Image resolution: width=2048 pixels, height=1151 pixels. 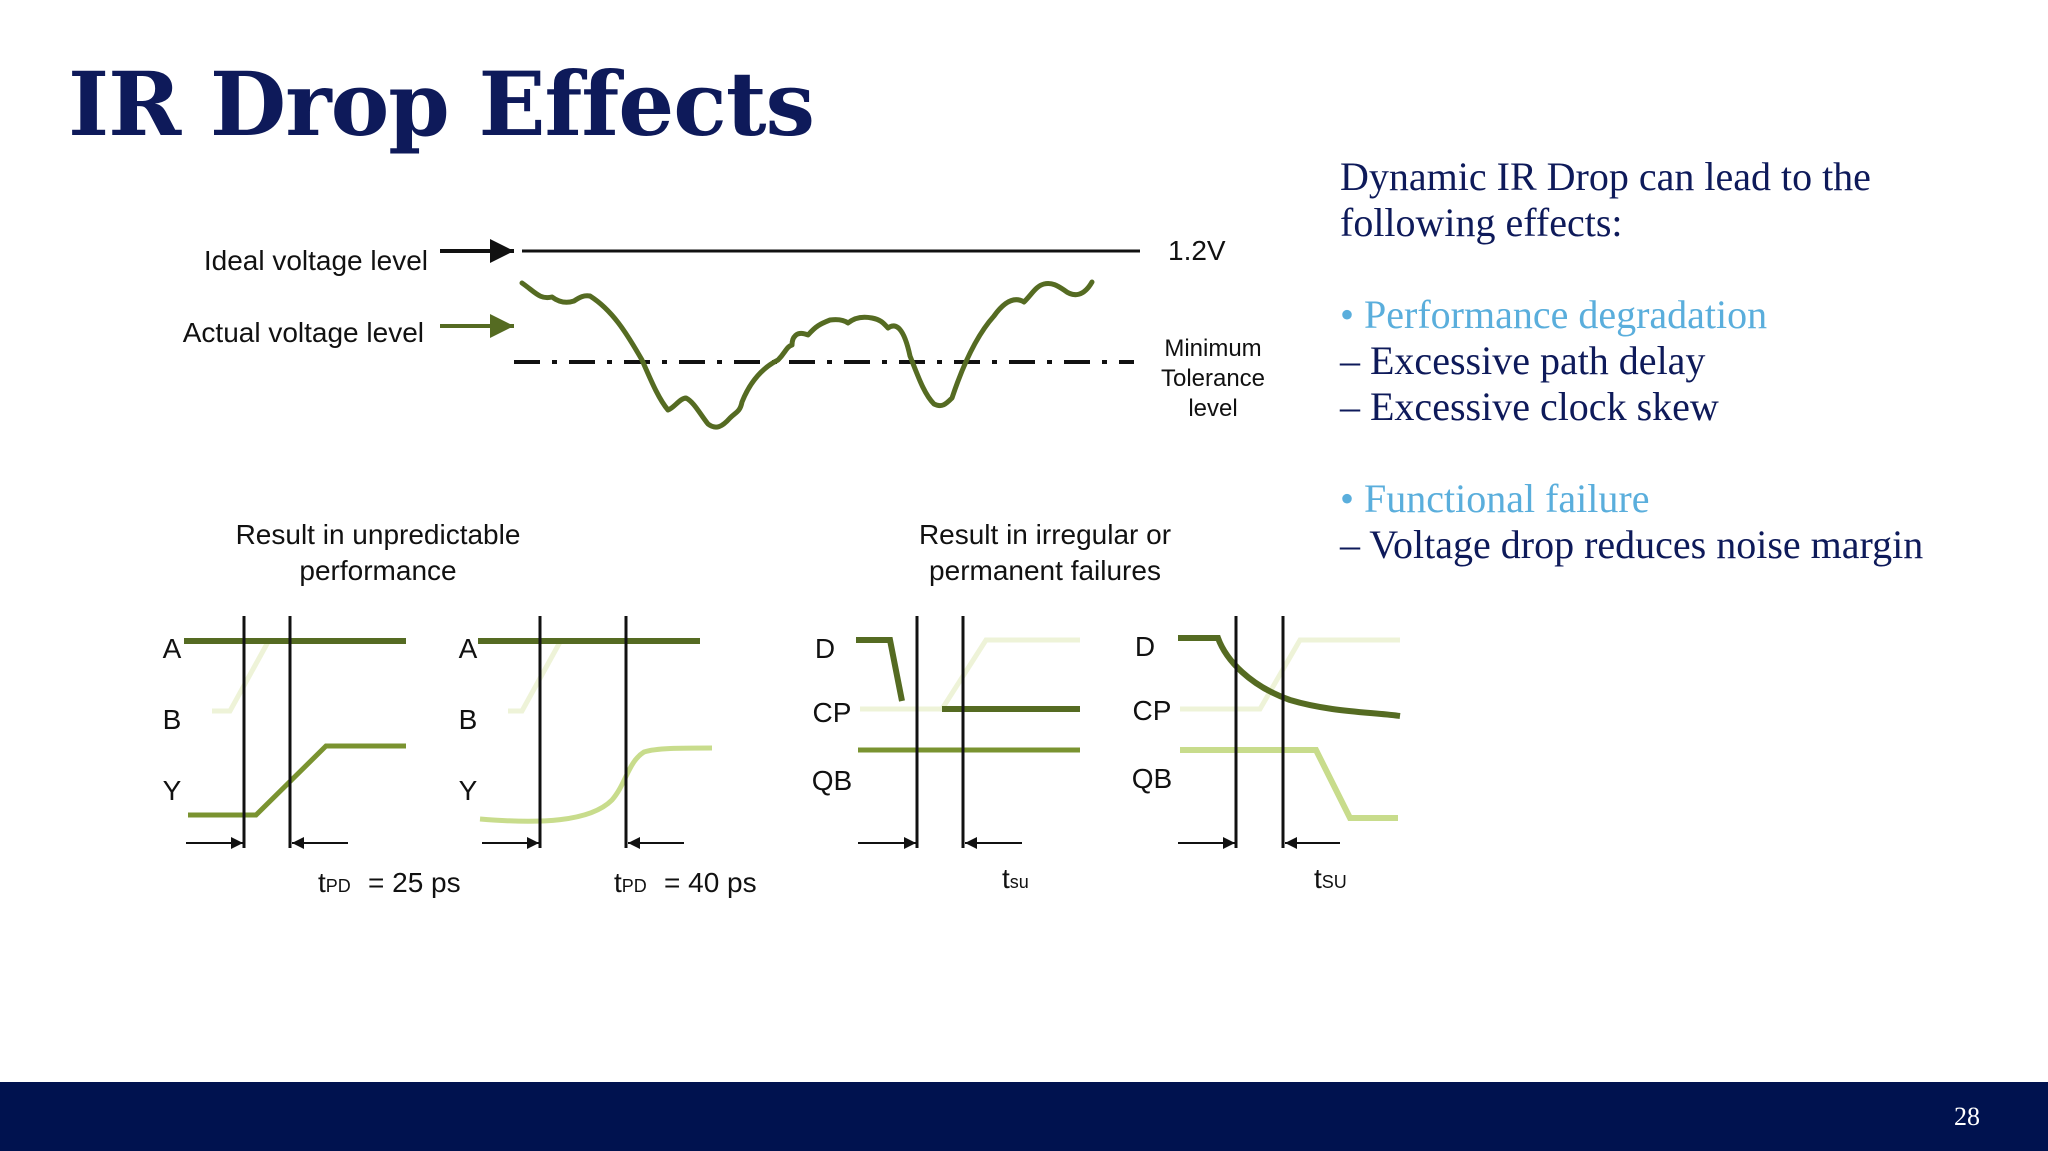 I want to click on min-tolerance-label-1: Minimum, so click(x=1212, y=348).